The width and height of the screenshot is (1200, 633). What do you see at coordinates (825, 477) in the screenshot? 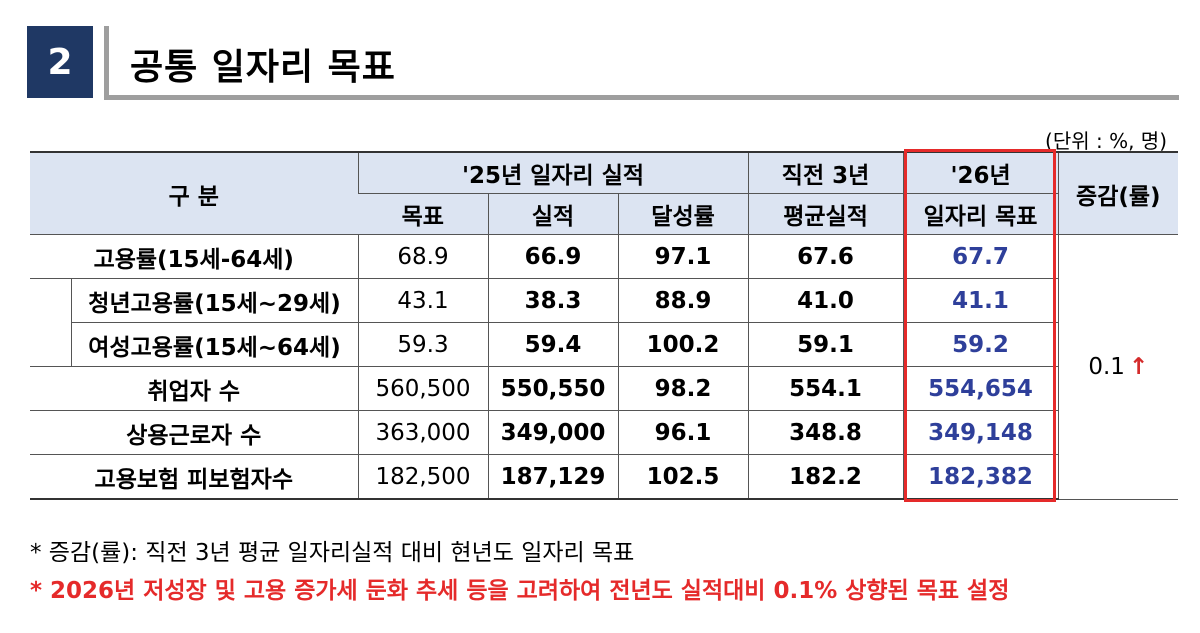
I see `cell-prev3: 182.2` at bounding box center [825, 477].